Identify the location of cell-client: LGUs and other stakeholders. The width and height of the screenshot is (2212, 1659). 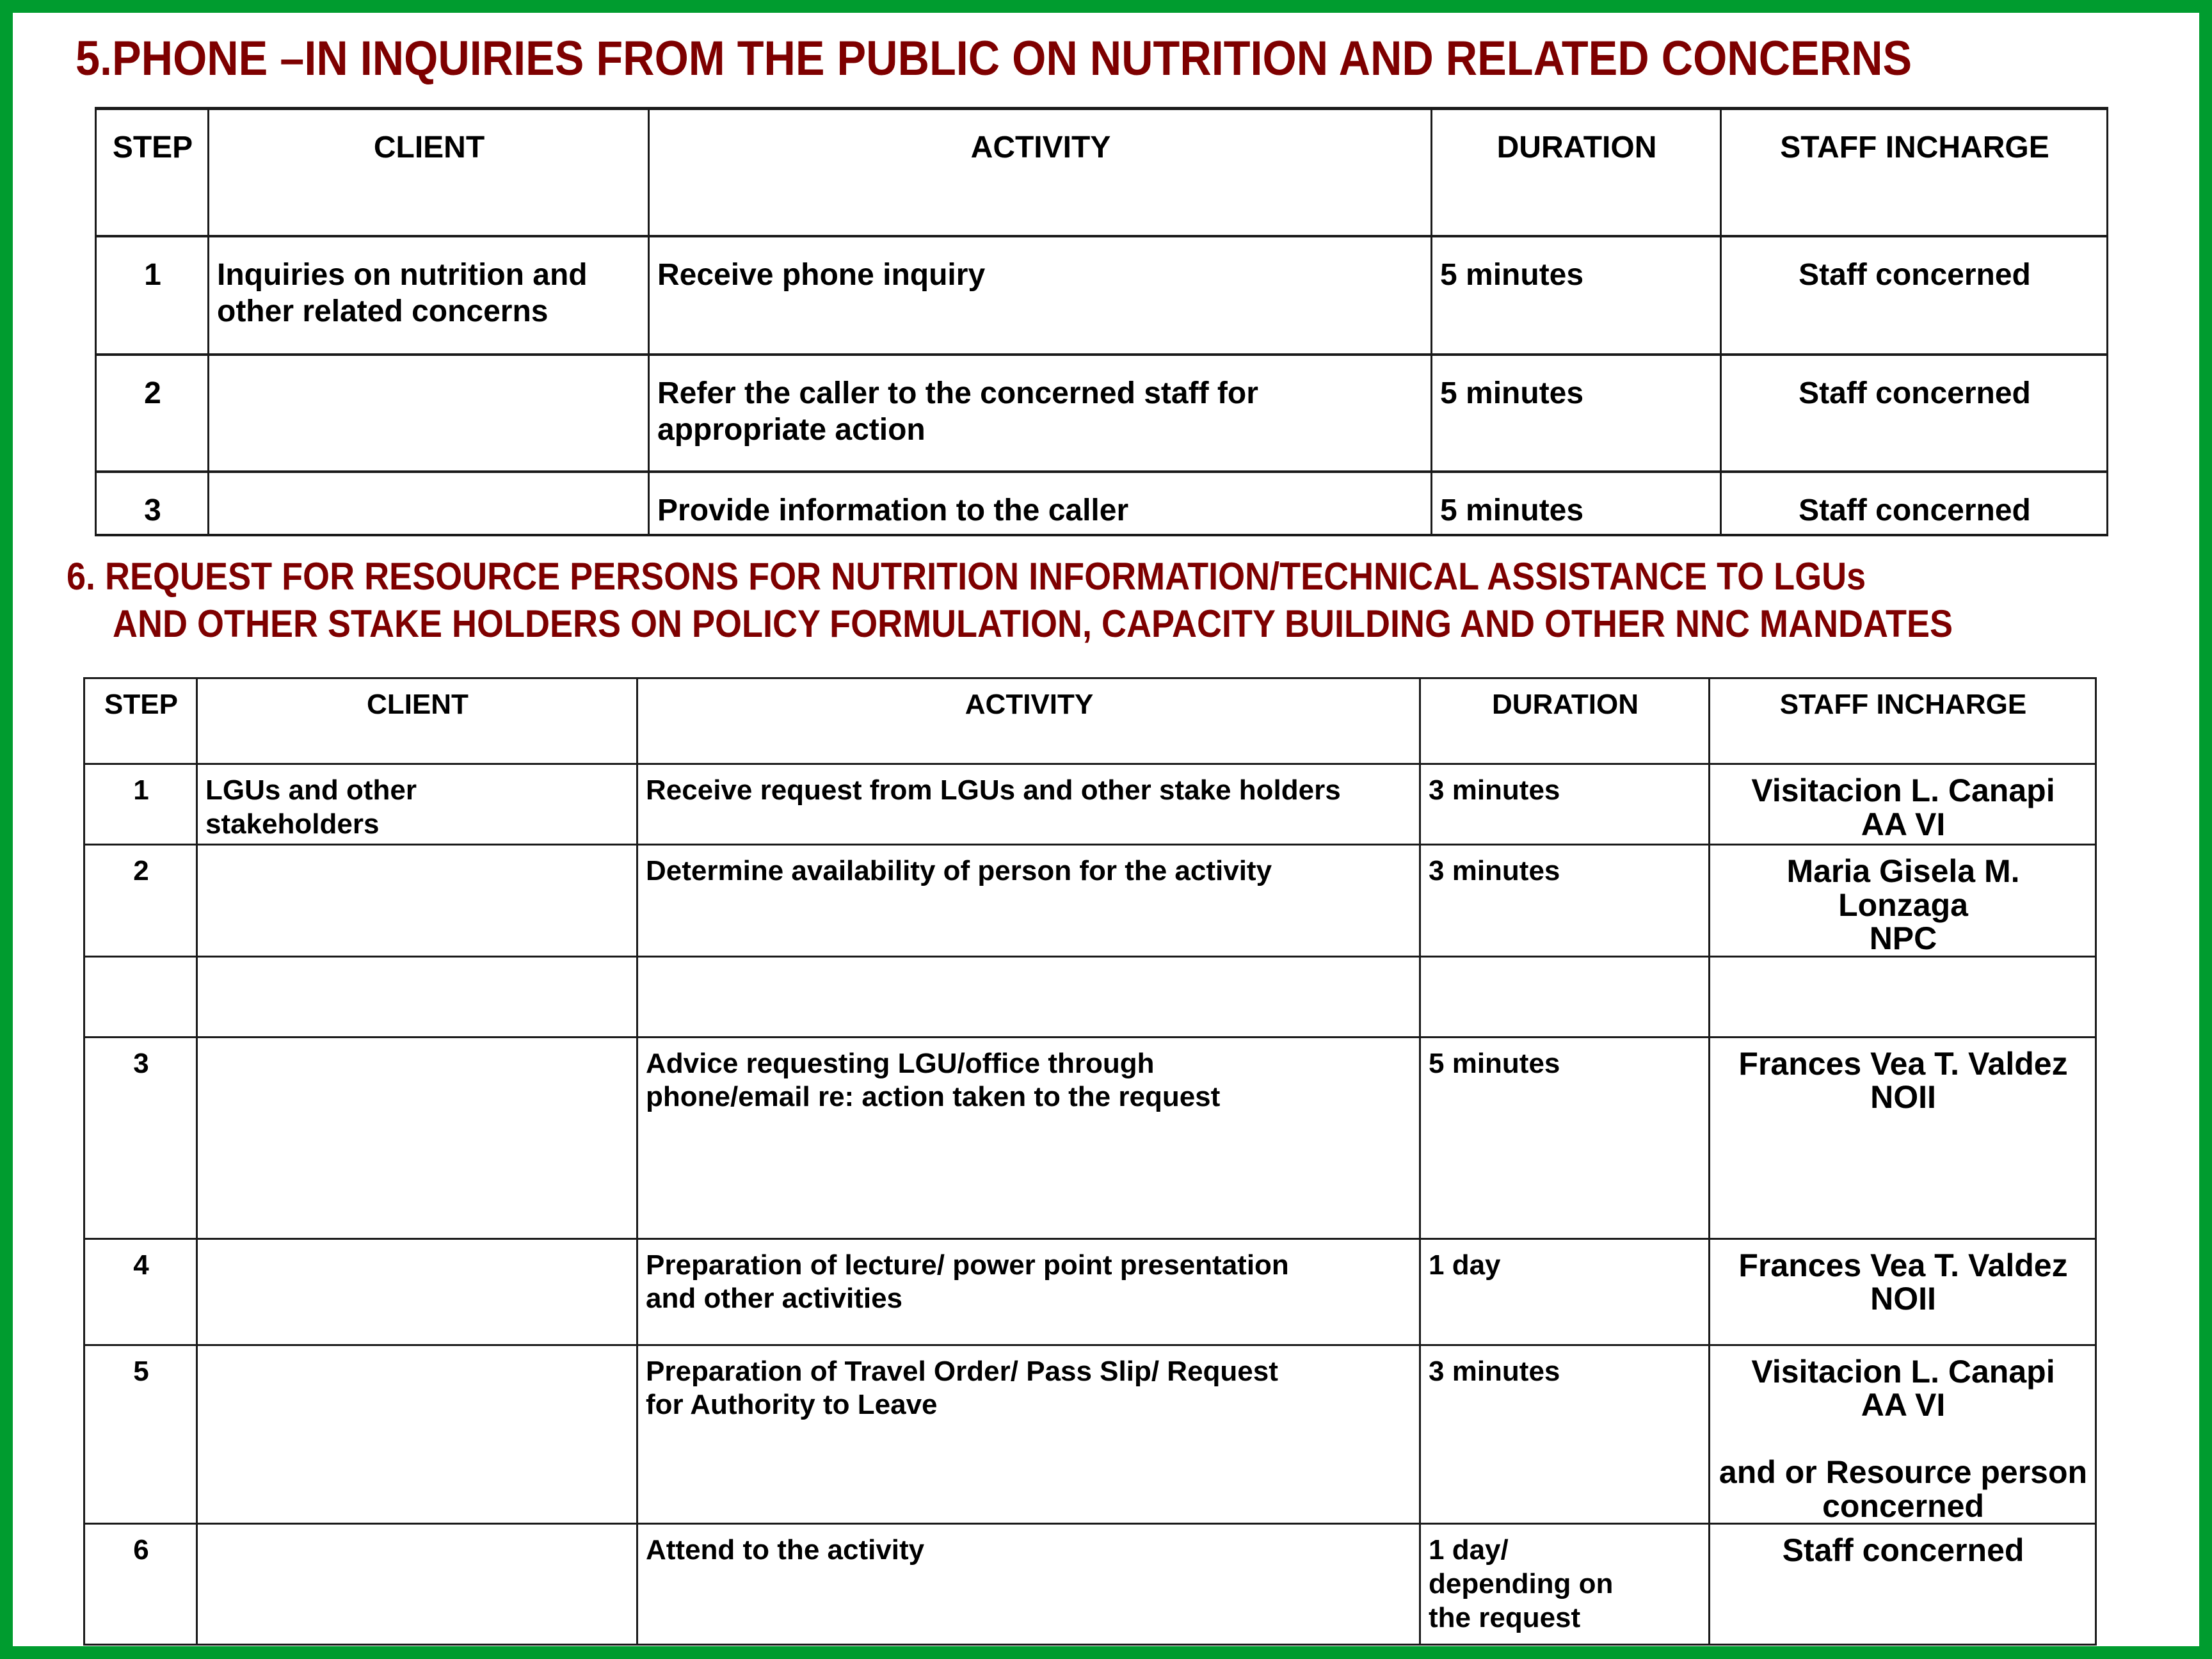
(417, 804).